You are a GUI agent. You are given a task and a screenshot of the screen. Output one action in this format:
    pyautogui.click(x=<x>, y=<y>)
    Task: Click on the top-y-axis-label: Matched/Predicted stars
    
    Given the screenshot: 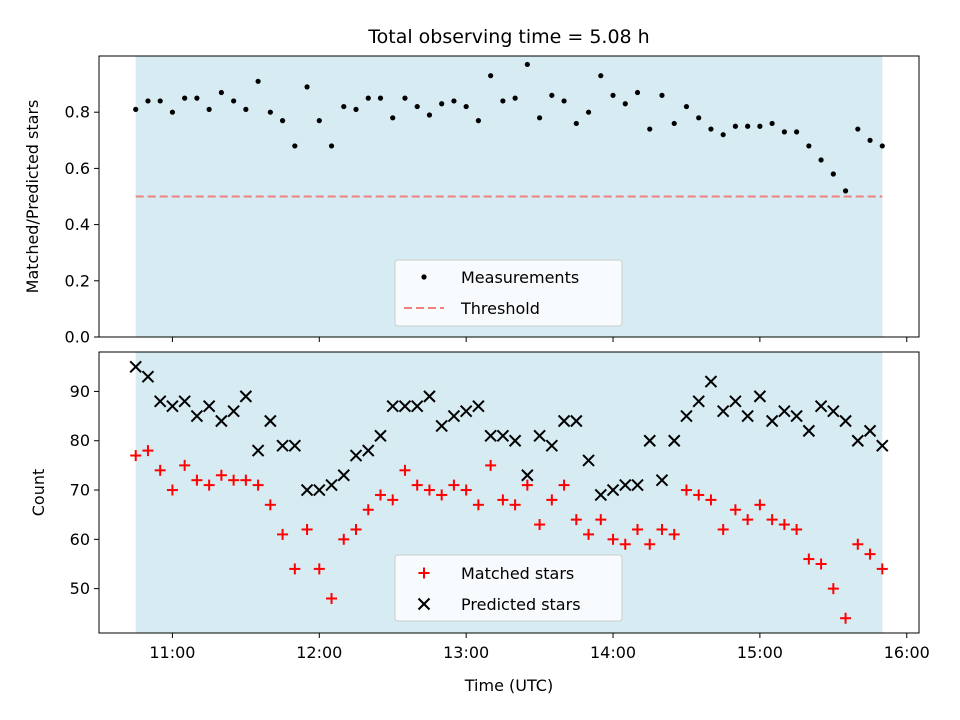 What is the action you would take?
    pyautogui.click(x=32, y=197)
    